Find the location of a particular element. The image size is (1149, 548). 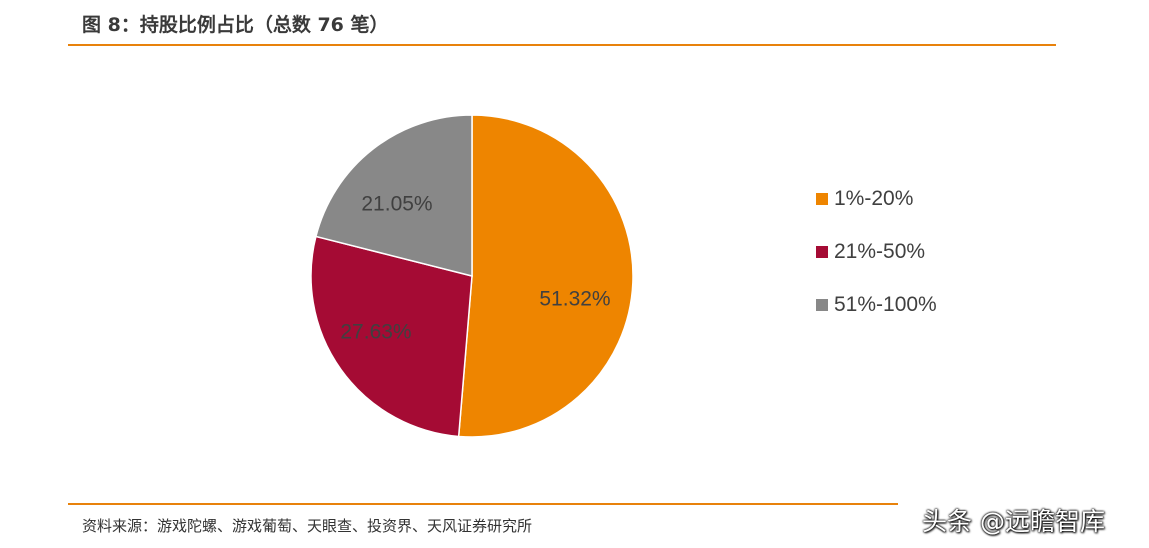

chart-title: 图 8：持股比例占比（总数 76 笔） is located at coordinates (235, 25).